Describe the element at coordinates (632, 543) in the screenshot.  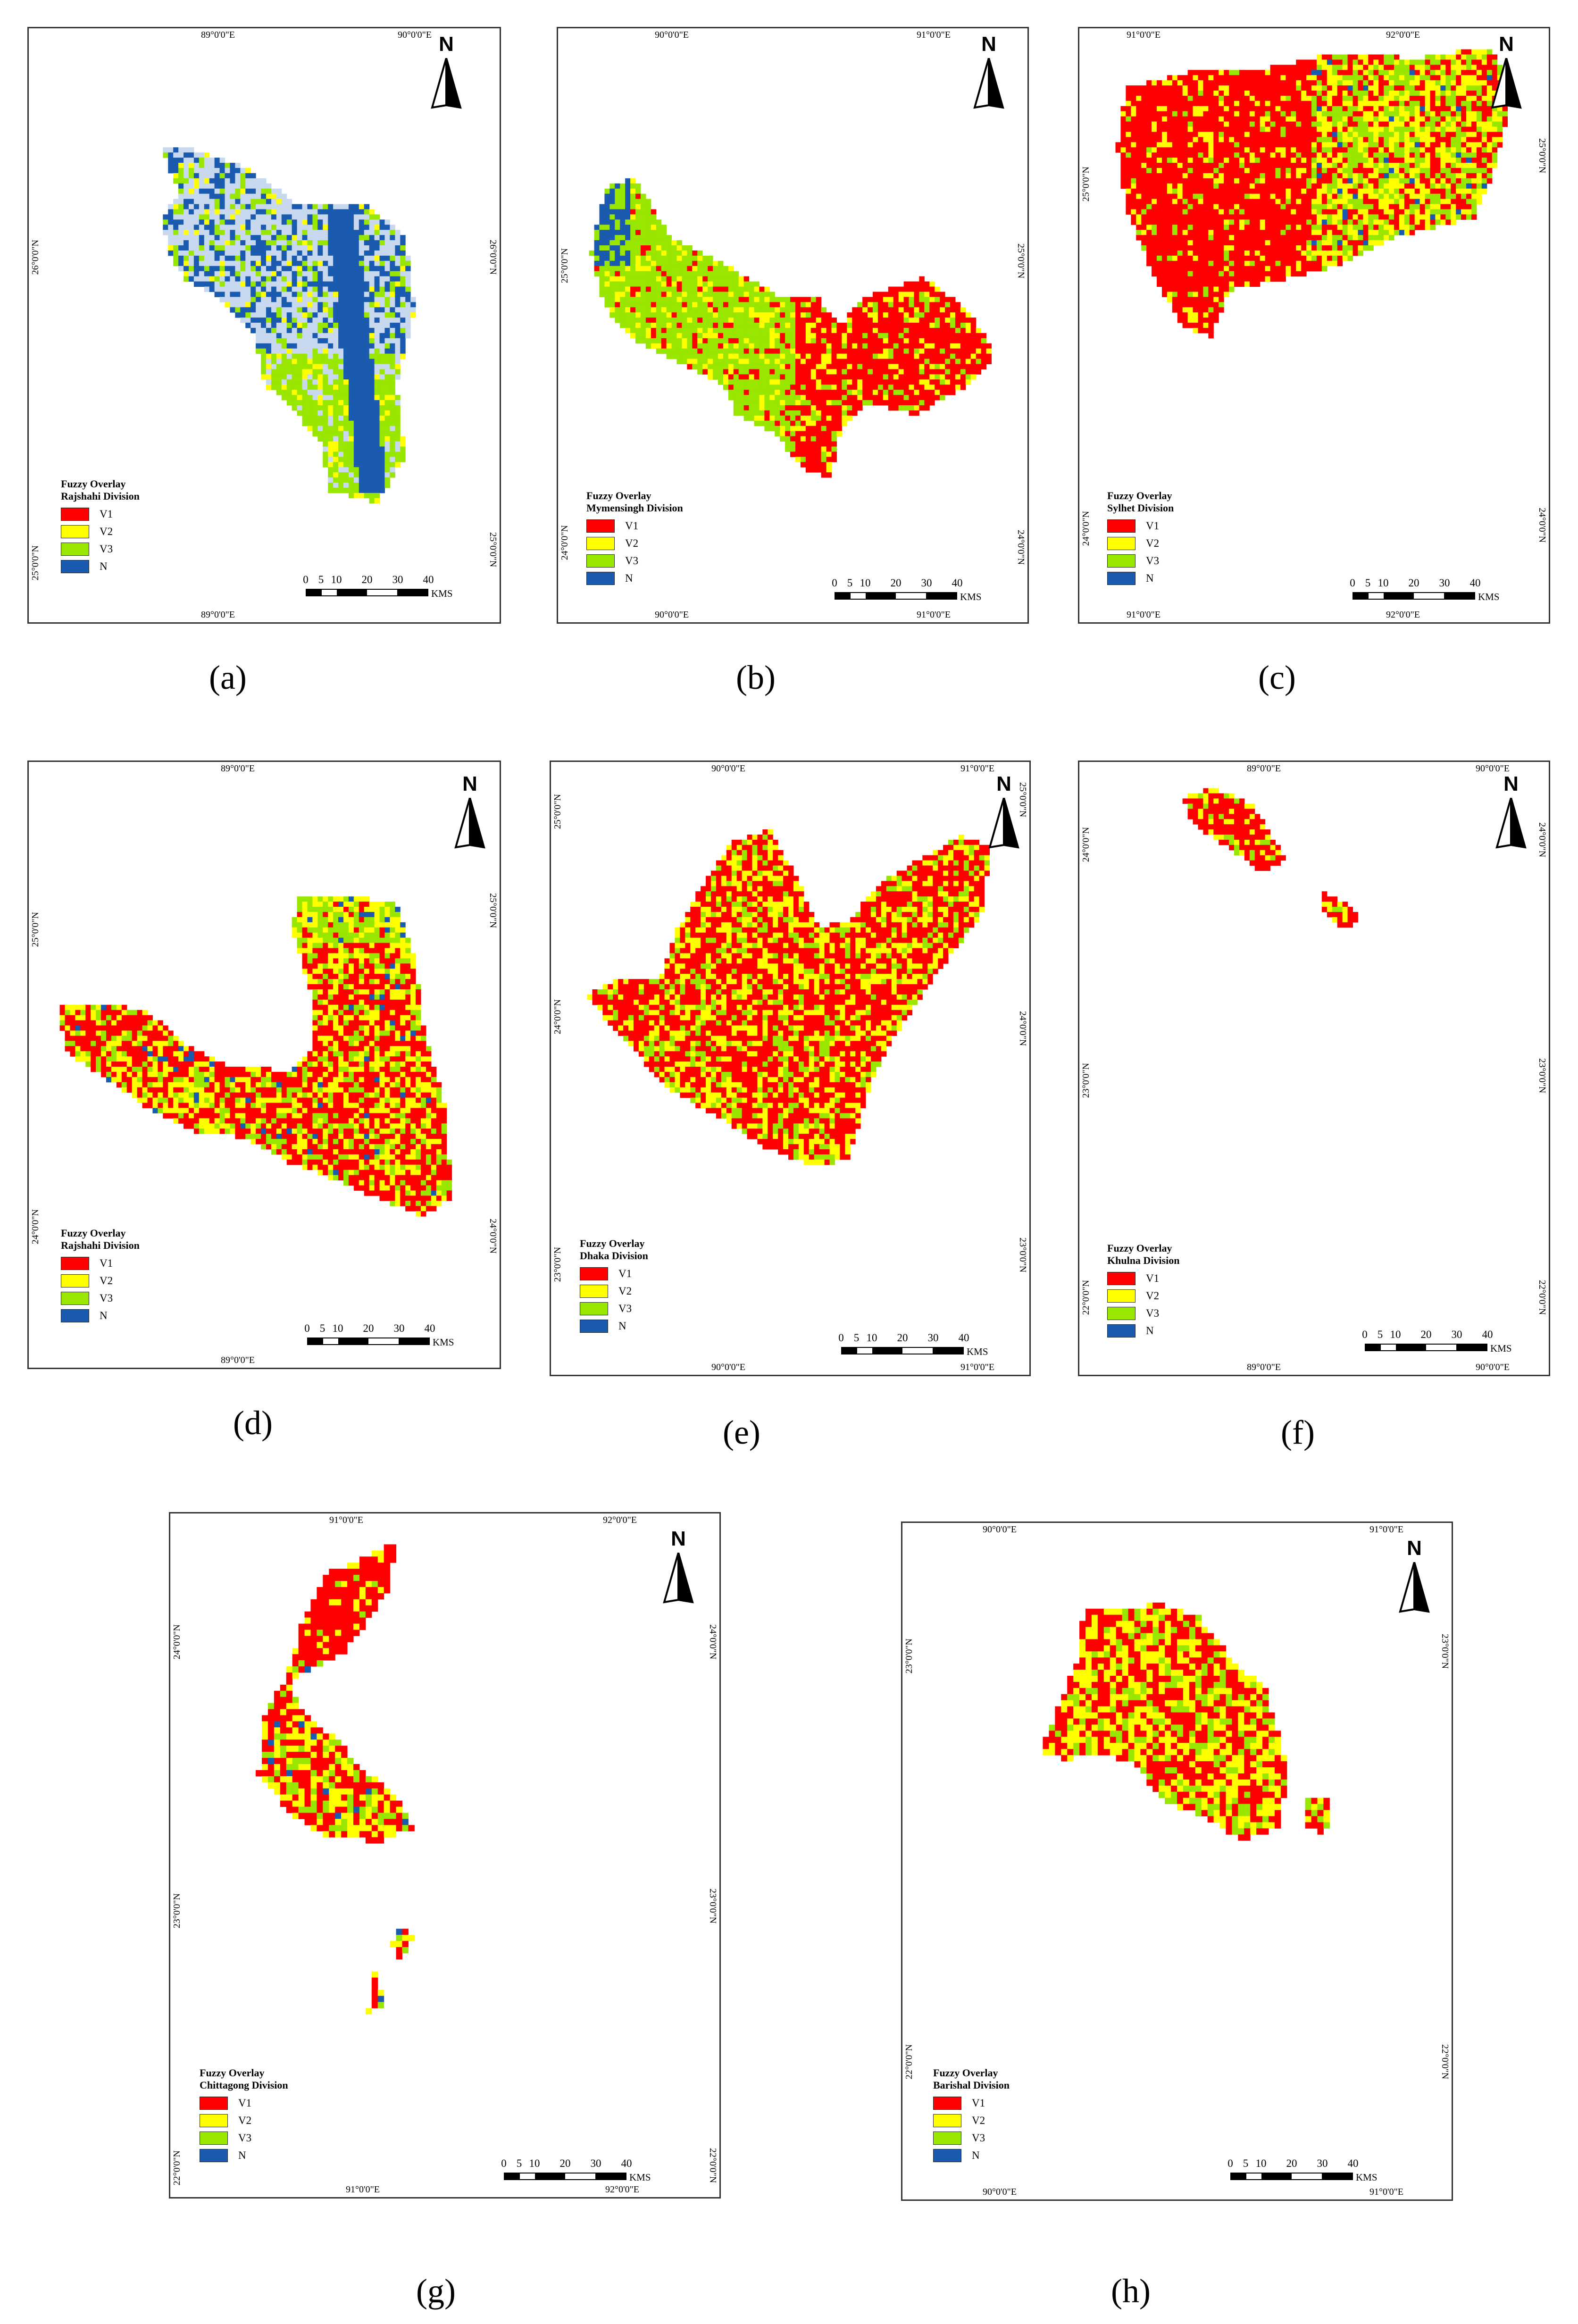
I see `legend-label: V2` at that location.